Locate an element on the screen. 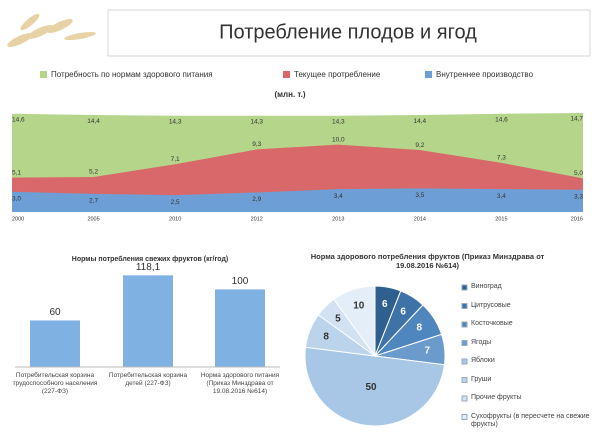 The image size is (600, 443). x-tick-label: 2005 is located at coordinates (93, 219).